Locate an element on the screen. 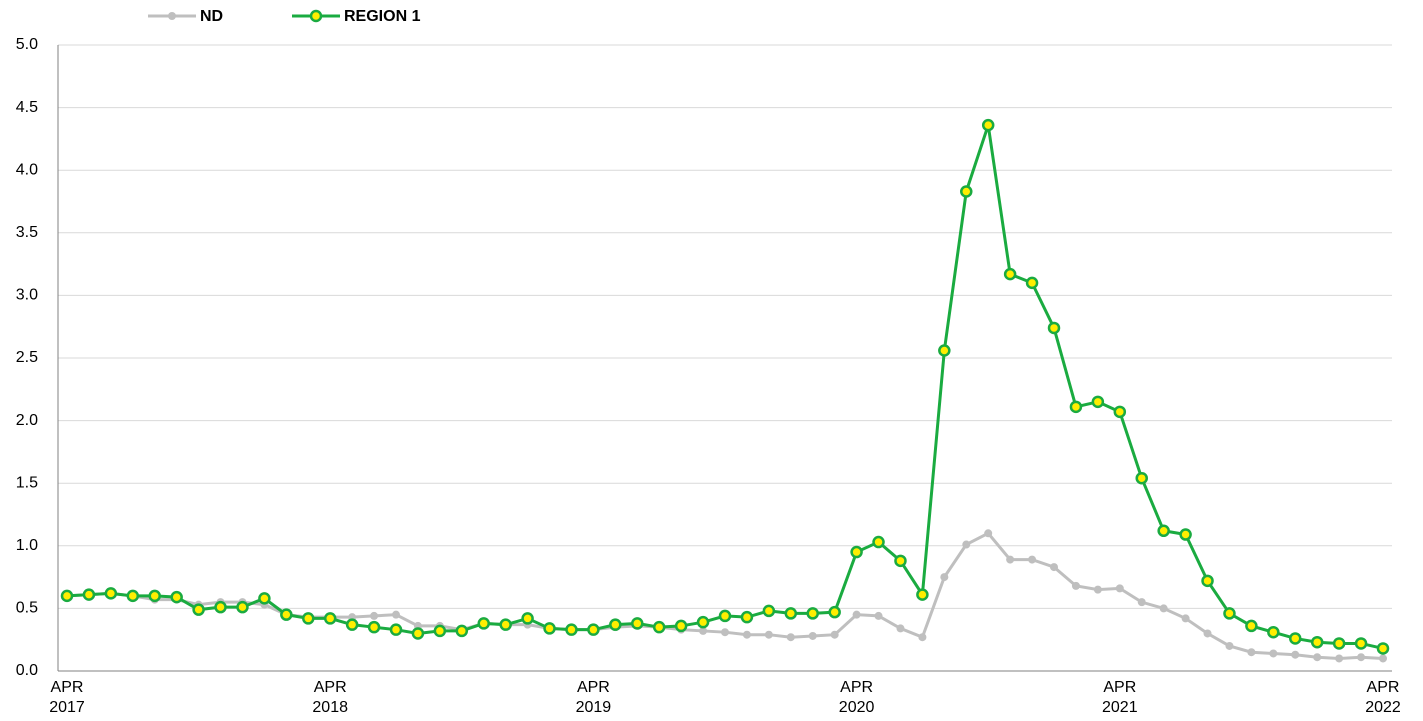  y-tick-label: 0.0 is located at coordinates (27, 670).